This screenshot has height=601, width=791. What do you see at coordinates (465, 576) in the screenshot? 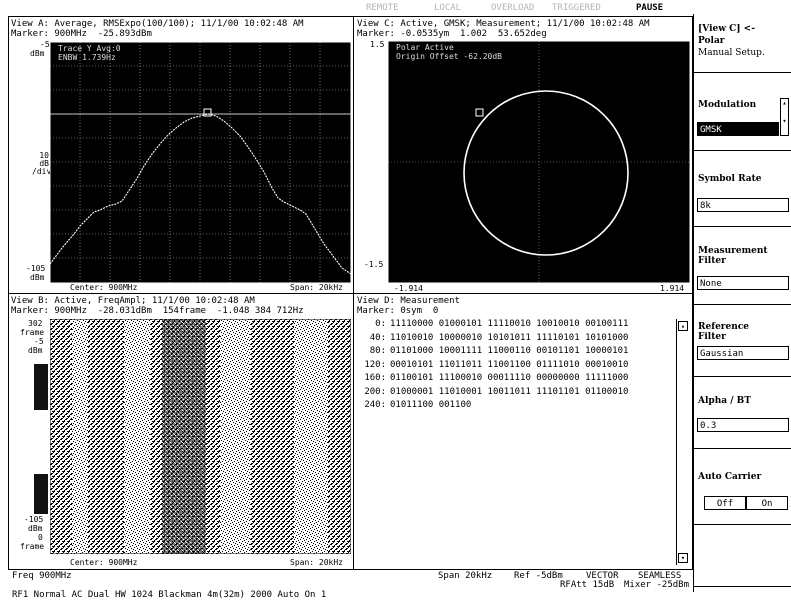
I see `footer-span: Span 20kHz` at bounding box center [465, 576].